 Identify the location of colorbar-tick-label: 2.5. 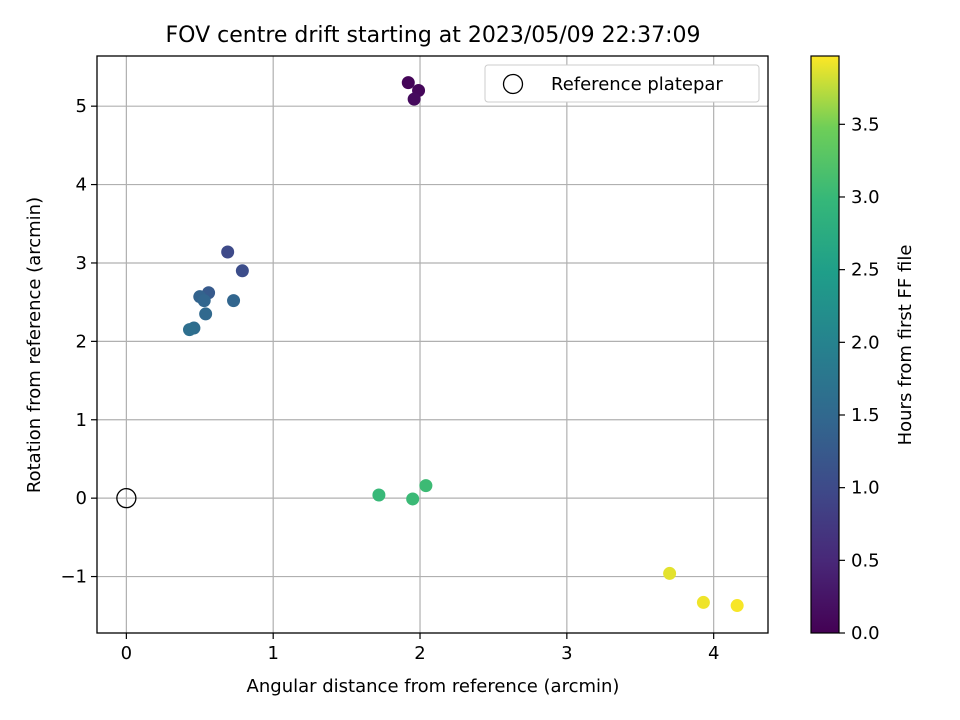
(865, 270).